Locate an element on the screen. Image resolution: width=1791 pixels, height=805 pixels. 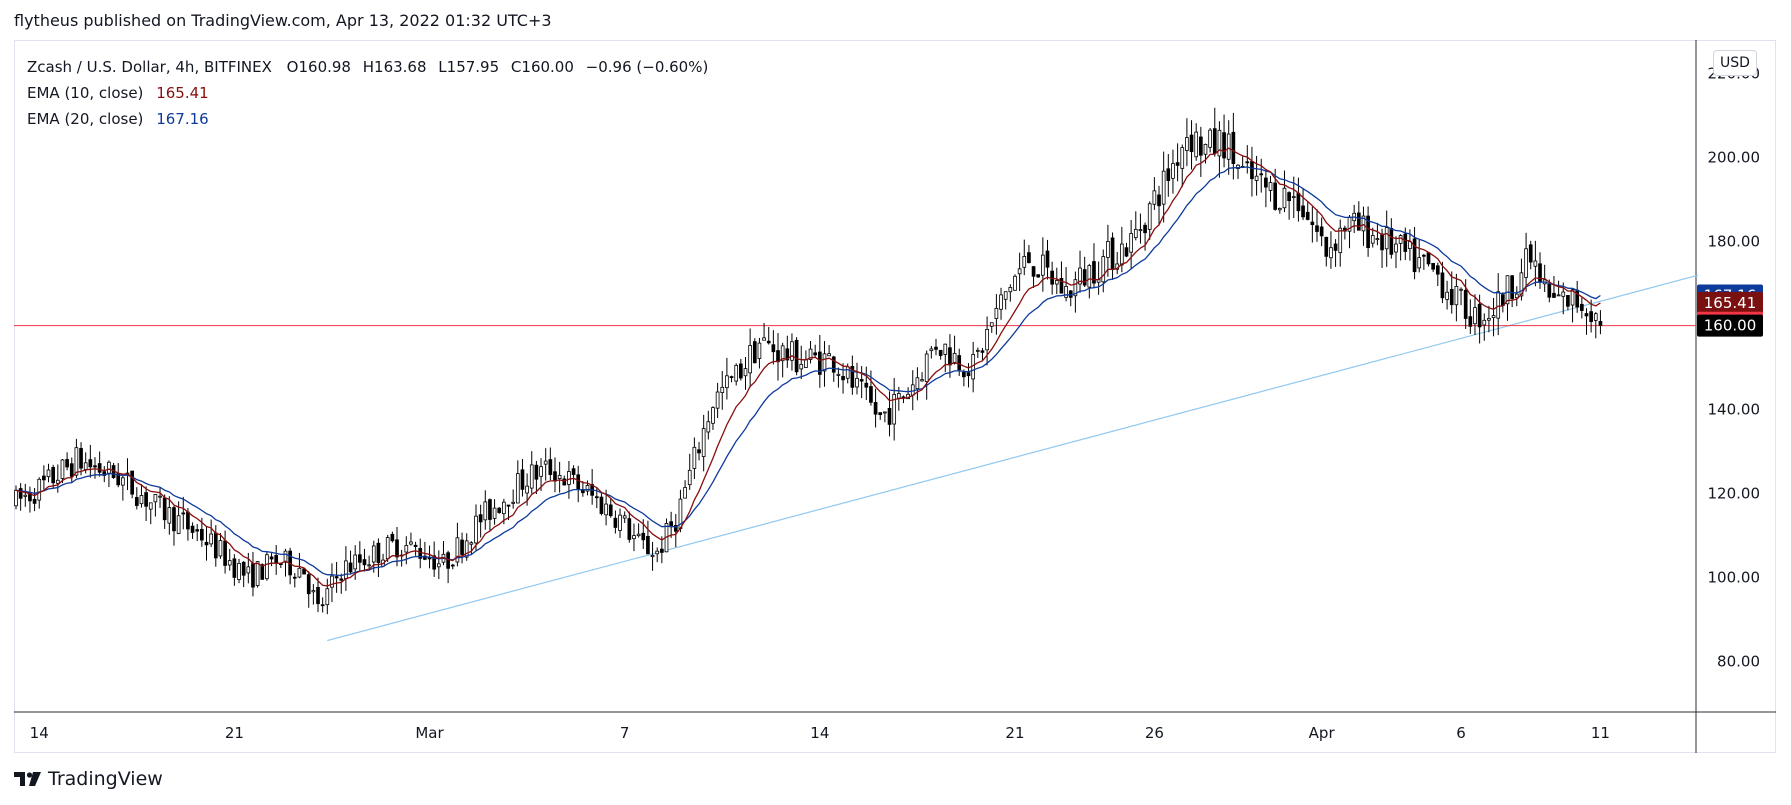
x-tick-label: 11 is located at coordinates (1600, 733).